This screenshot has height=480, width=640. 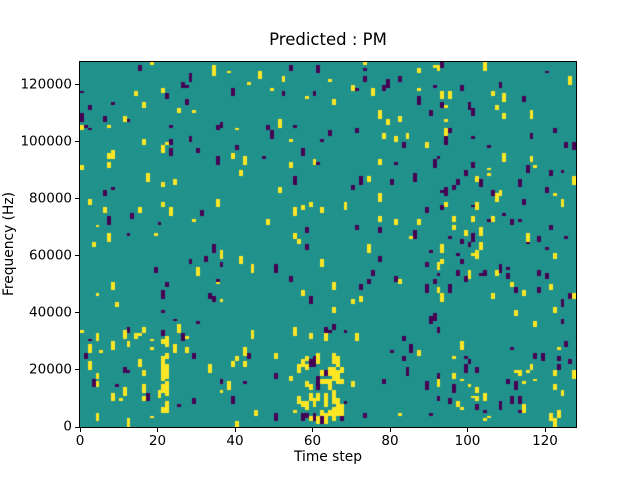 What do you see at coordinates (67, 426) in the screenshot?
I see `y-tick-label: 0` at bounding box center [67, 426].